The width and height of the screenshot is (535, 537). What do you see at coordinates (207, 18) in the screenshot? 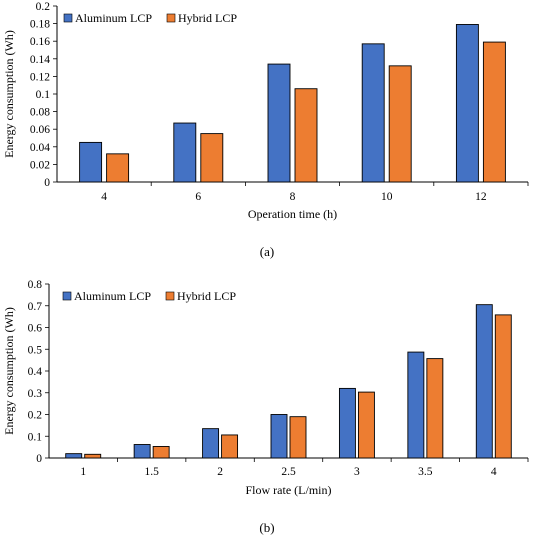
I see `legend-label-a-1: Hybrid LCP` at bounding box center [207, 18].